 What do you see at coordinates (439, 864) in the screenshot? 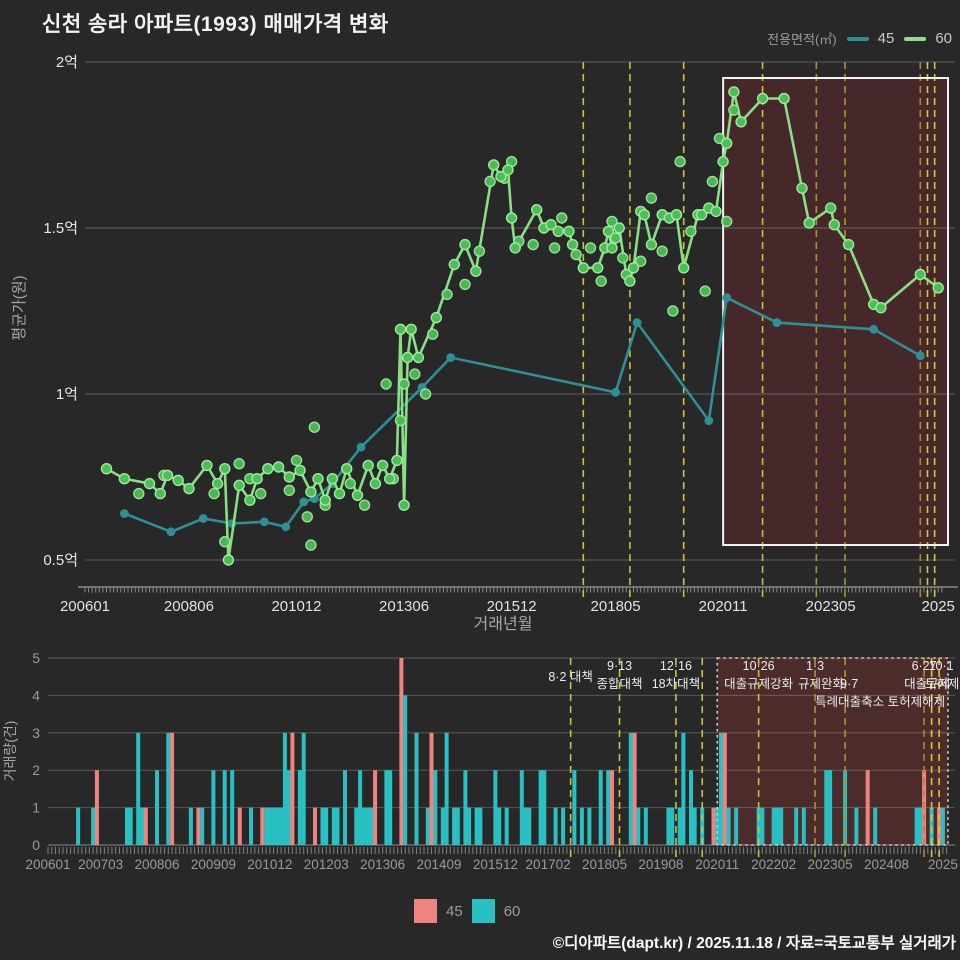
I see `svg-text: 201409` at bounding box center [439, 864].